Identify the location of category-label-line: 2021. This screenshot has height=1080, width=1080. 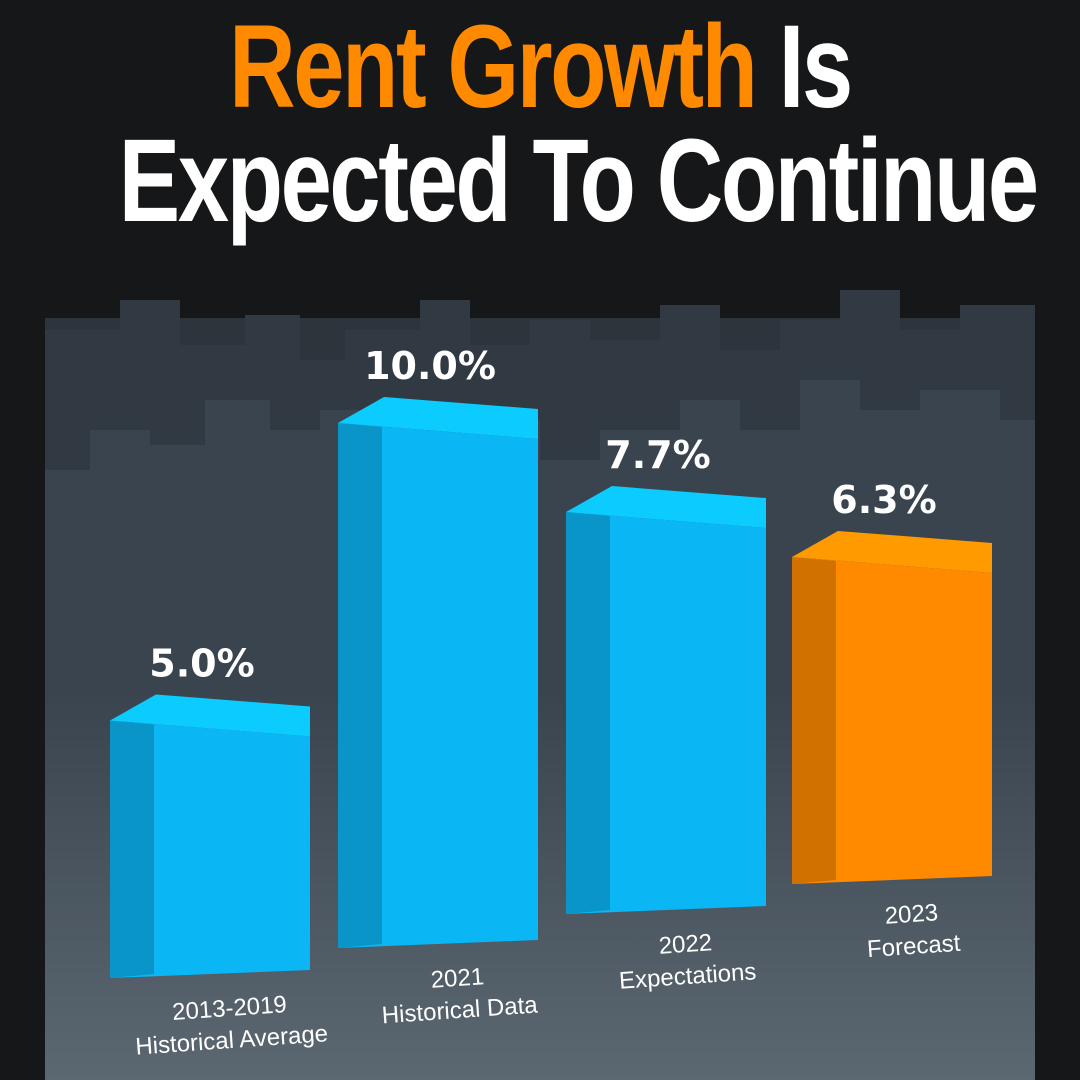
(457, 978).